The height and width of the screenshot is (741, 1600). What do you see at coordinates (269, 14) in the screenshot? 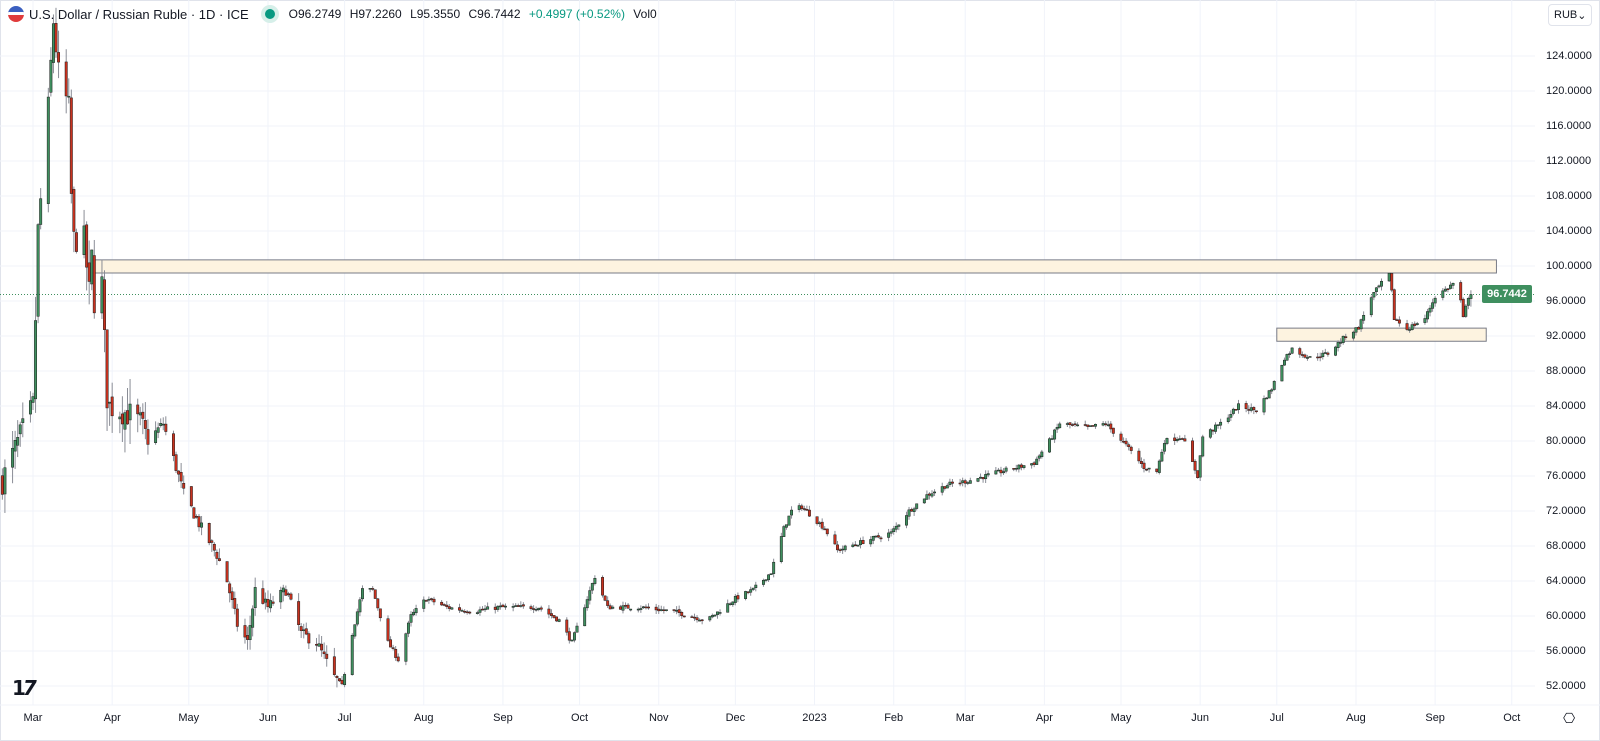
I see `market-status-icon` at bounding box center [269, 14].